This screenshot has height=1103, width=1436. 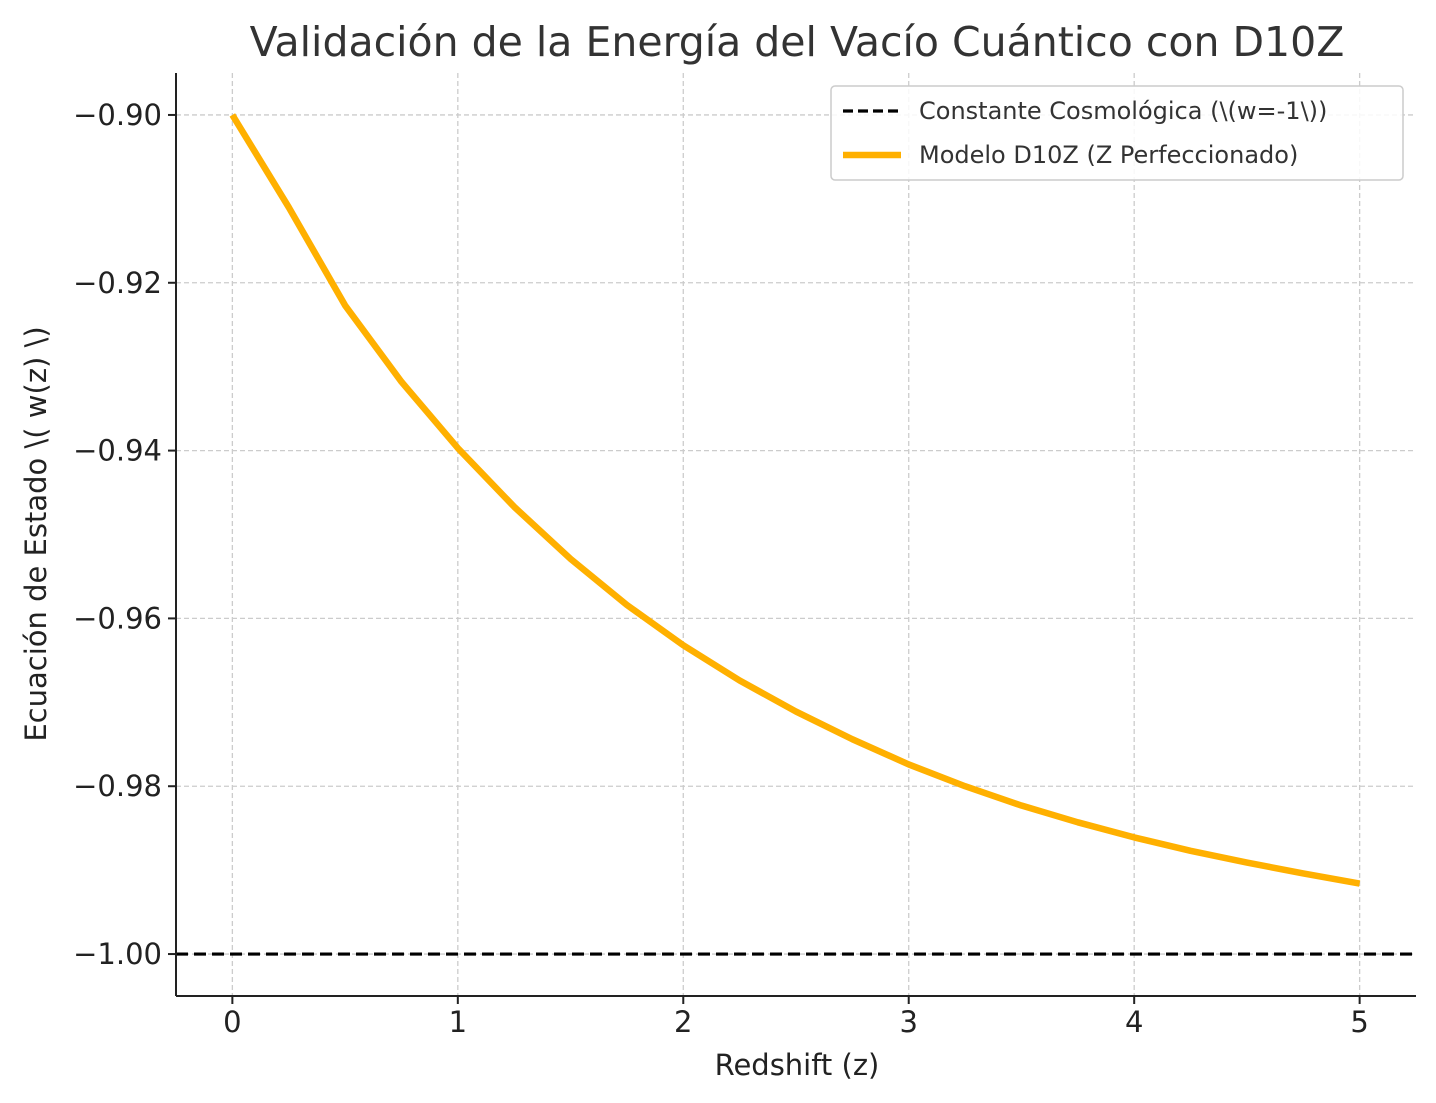 I want to click on x-tick-label: 1, so click(x=458, y=1022).